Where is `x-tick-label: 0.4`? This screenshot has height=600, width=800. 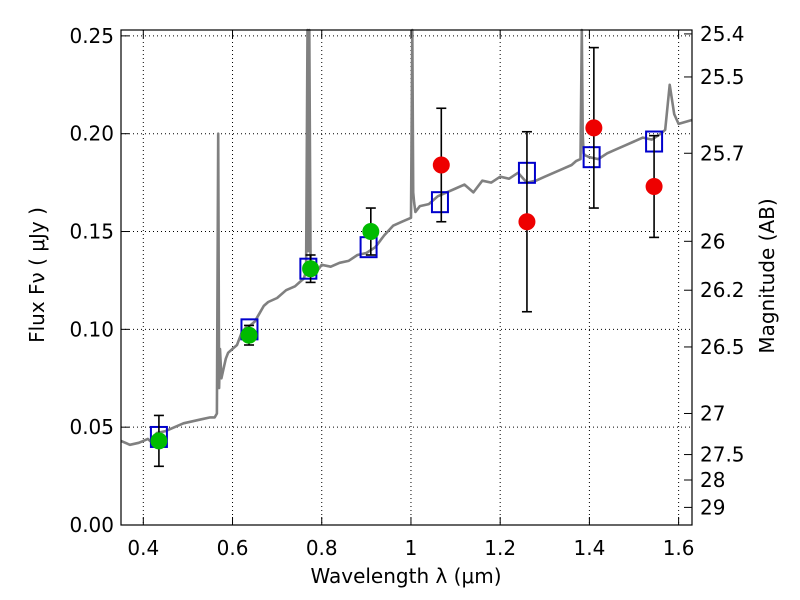
x-tick-label: 0.4 is located at coordinates (143, 548).